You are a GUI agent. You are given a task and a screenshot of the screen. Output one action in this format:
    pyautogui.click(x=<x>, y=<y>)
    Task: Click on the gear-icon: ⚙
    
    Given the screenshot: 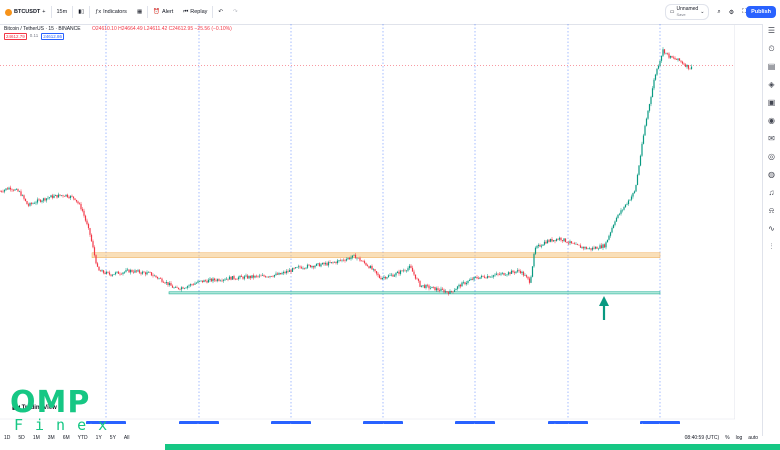 What is the action you would take?
    pyautogui.click(x=731, y=12)
    